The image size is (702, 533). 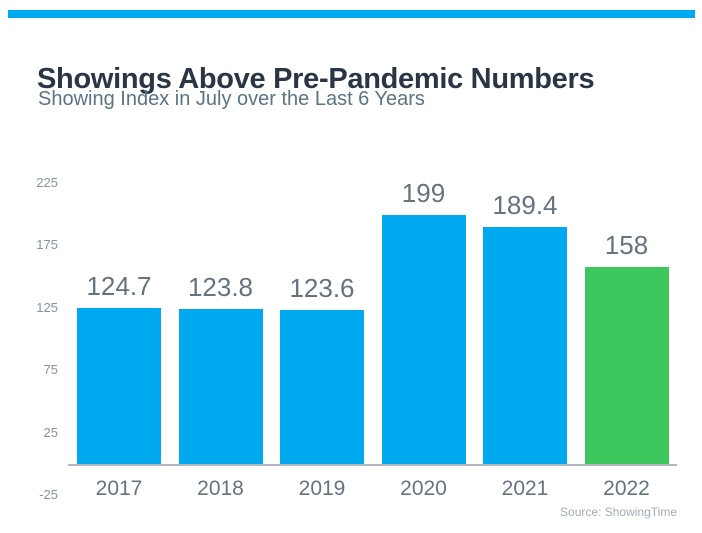 I want to click on bar-value-label-2019: 123.6, so click(x=322, y=287).